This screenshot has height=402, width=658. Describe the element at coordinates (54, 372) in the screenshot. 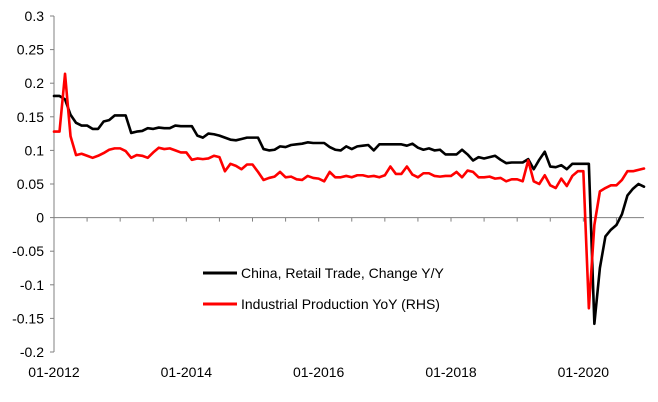

I see `x-tick-label: 01-2012` at that location.